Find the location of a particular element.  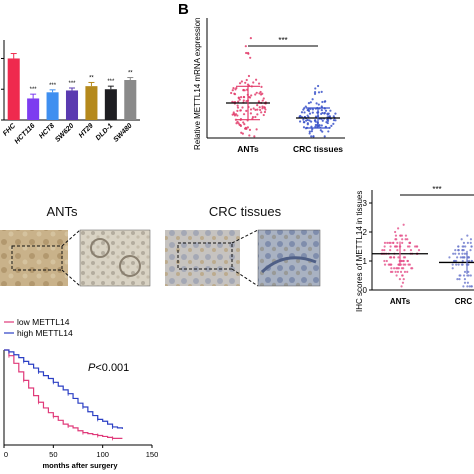

ihc-y-tick-label: 3 is located at coordinates (365, 203).